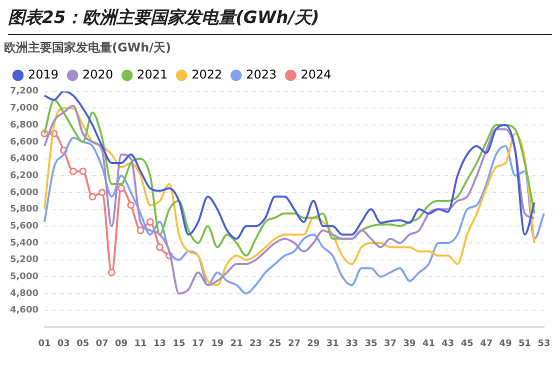 Image resolution: width=560 pixels, height=375 pixels. I want to click on x-tick-label: 15, so click(179, 343).